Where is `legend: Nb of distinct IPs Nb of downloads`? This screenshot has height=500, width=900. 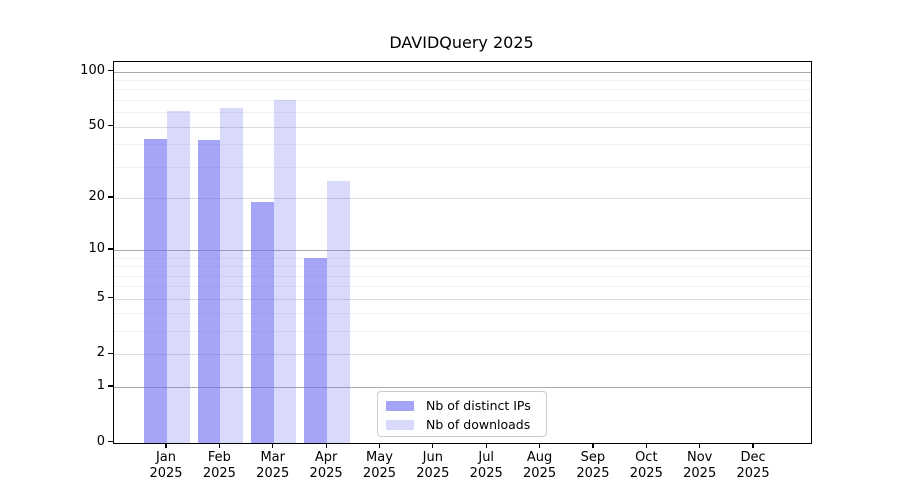
legend: Nb of distinct IPs Nb of downloads is located at coordinates (462, 414).